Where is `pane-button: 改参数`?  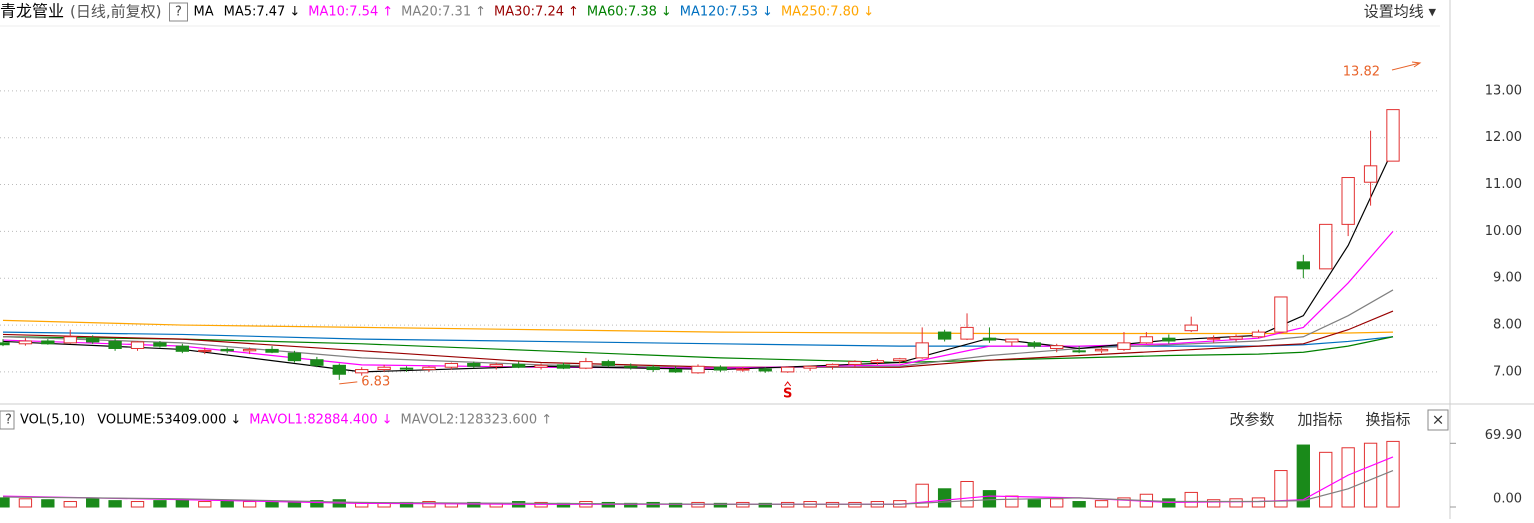 pane-button: 改参数 is located at coordinates (1251, 420).